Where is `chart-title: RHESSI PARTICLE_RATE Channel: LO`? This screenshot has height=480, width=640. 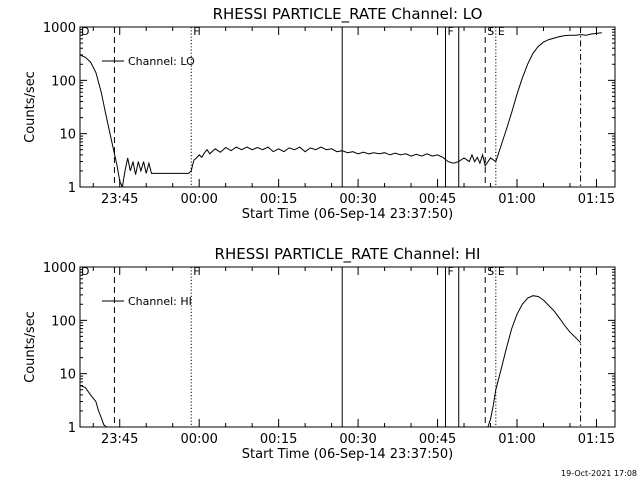
chart-title: RHESSI PARTICLE_RATE Channel: LO is located at coordinates (348, 14).